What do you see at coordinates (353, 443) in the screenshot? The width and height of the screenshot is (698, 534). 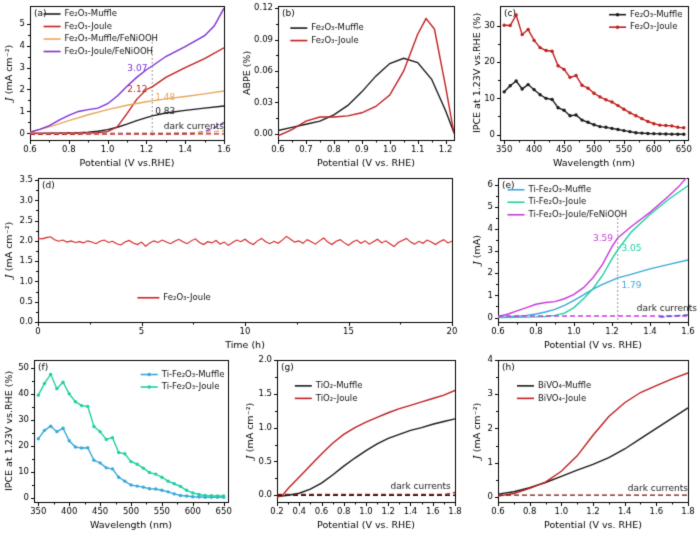 I see `panel-g-lsv-tio2-chart` at bounding box center [353, 443].